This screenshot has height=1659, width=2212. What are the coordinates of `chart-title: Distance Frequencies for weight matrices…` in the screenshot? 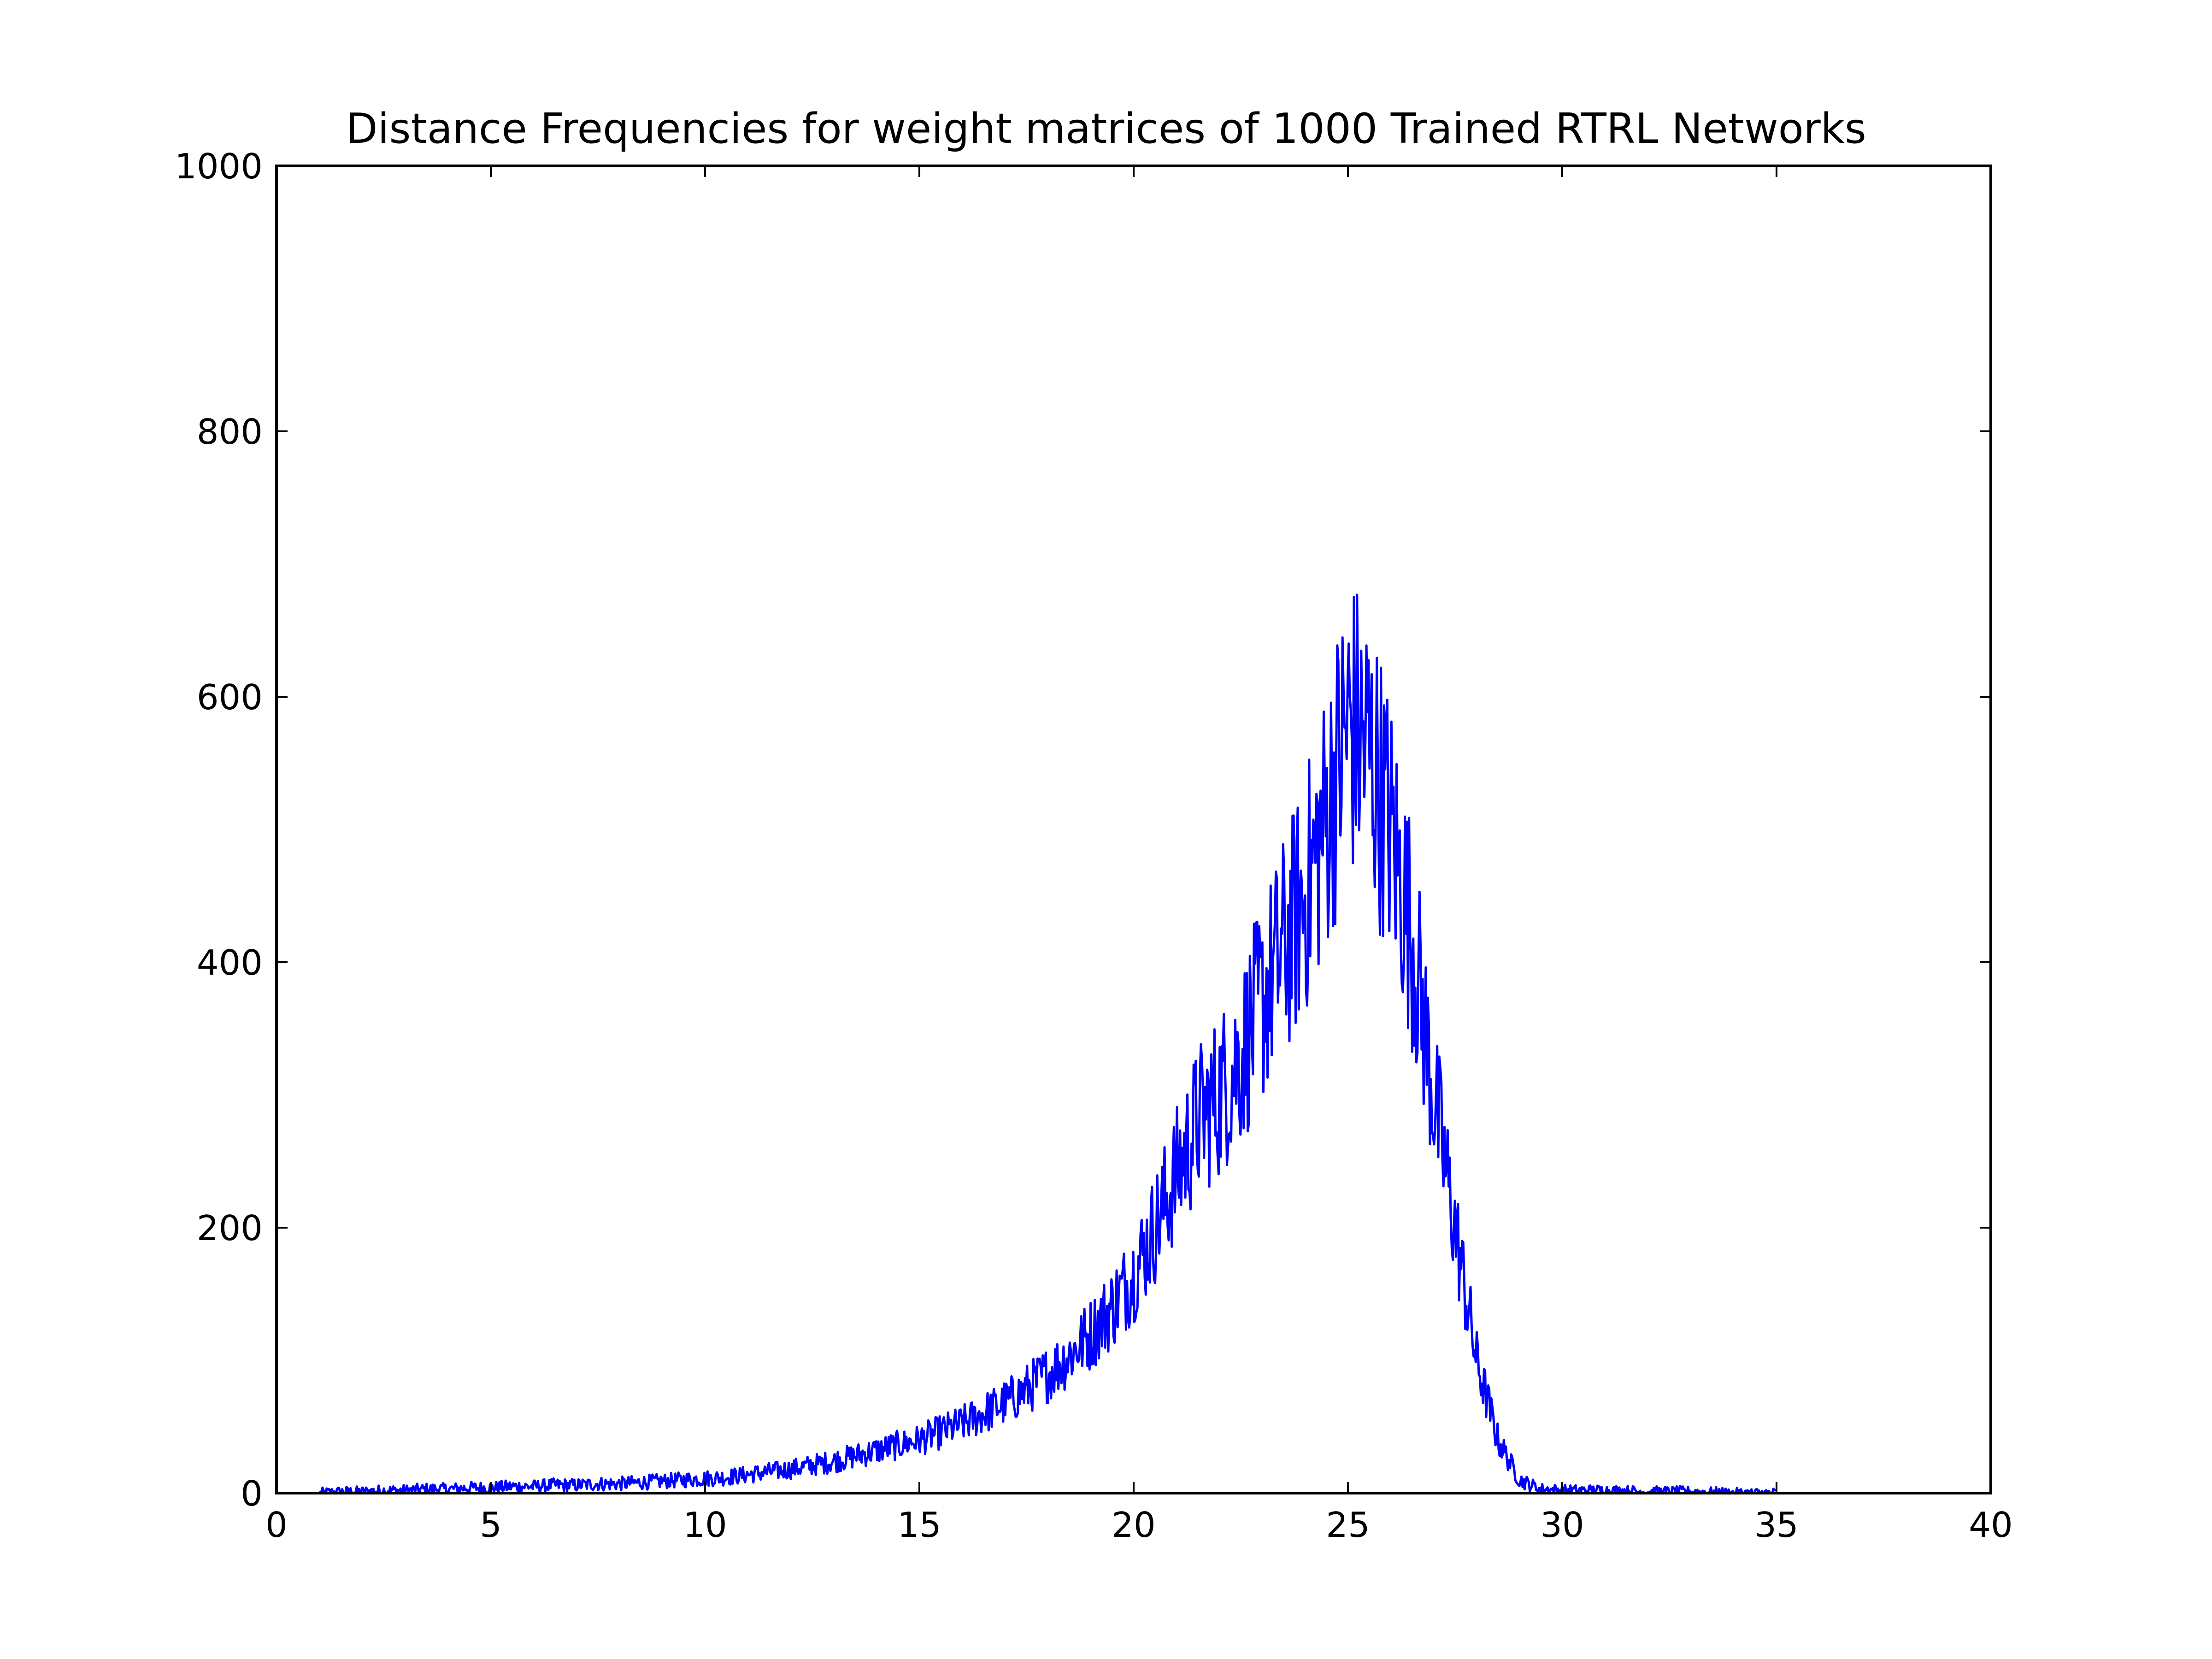 It's located at (1106, 129).